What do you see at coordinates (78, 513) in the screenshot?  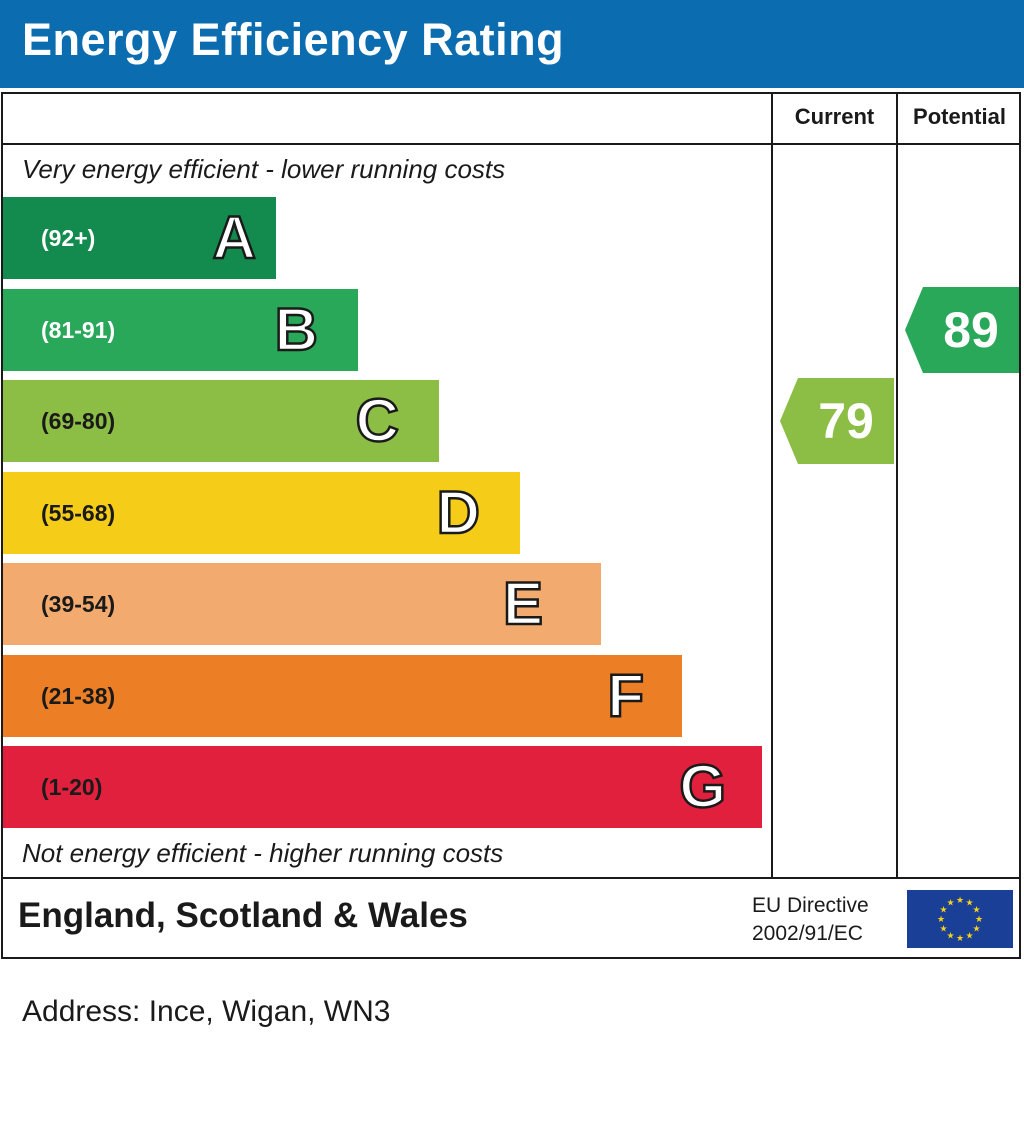 I see `band-d-range: (55-68)` at bounding box center [78, 513].